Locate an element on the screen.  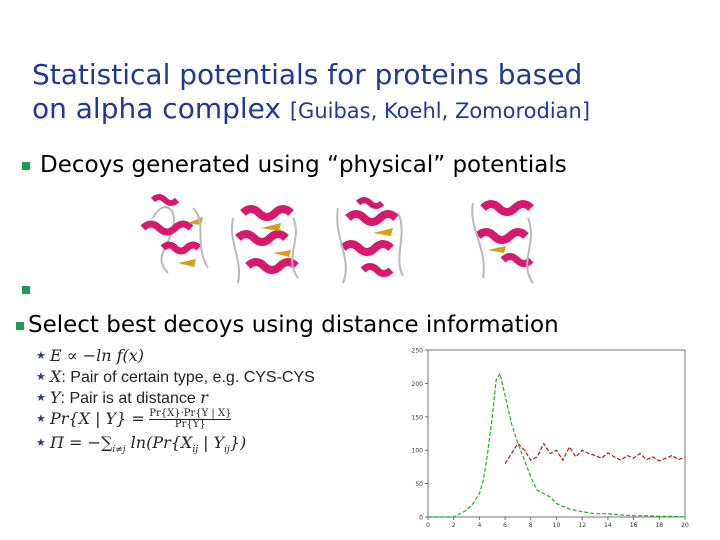
formula-y-tail: r is located at coordinates (204, 397).